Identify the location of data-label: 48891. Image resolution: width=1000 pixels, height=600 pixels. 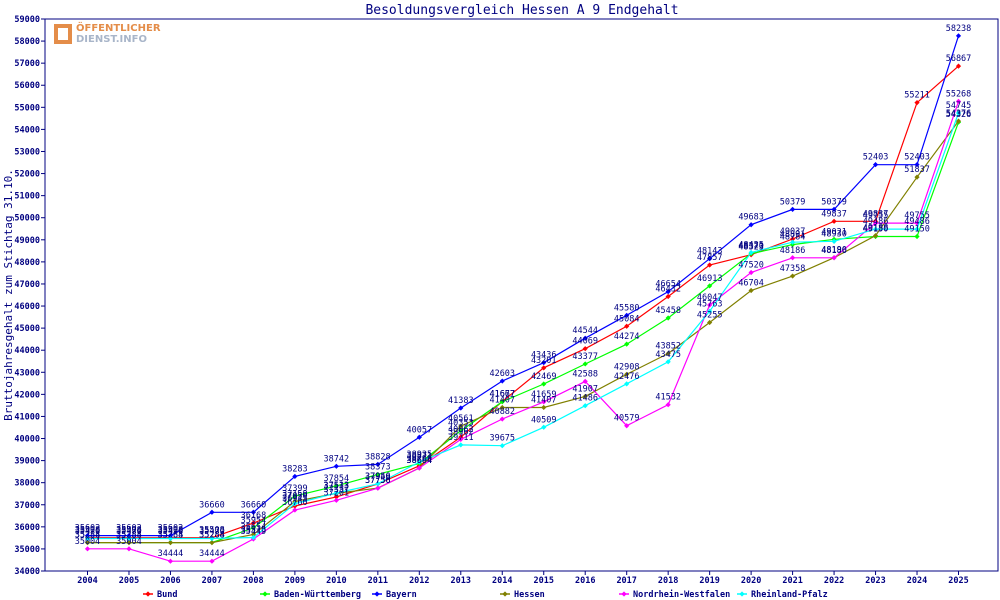
(793, 235).